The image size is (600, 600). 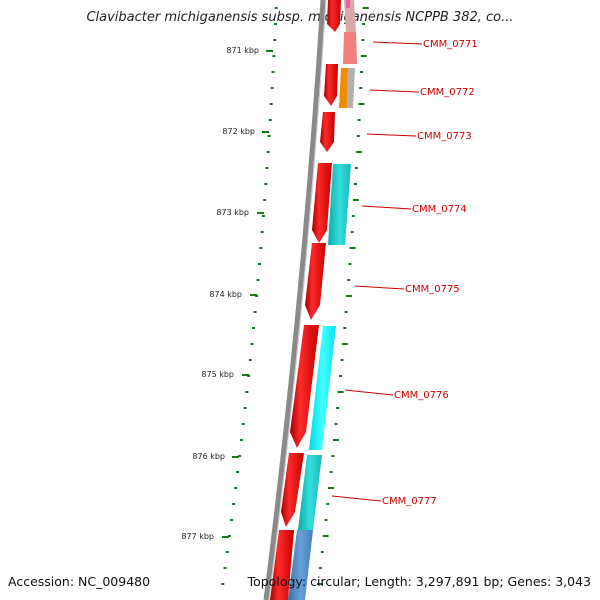 I want to click on kbp-label: 874 kbp, so click(x=225, y=294).